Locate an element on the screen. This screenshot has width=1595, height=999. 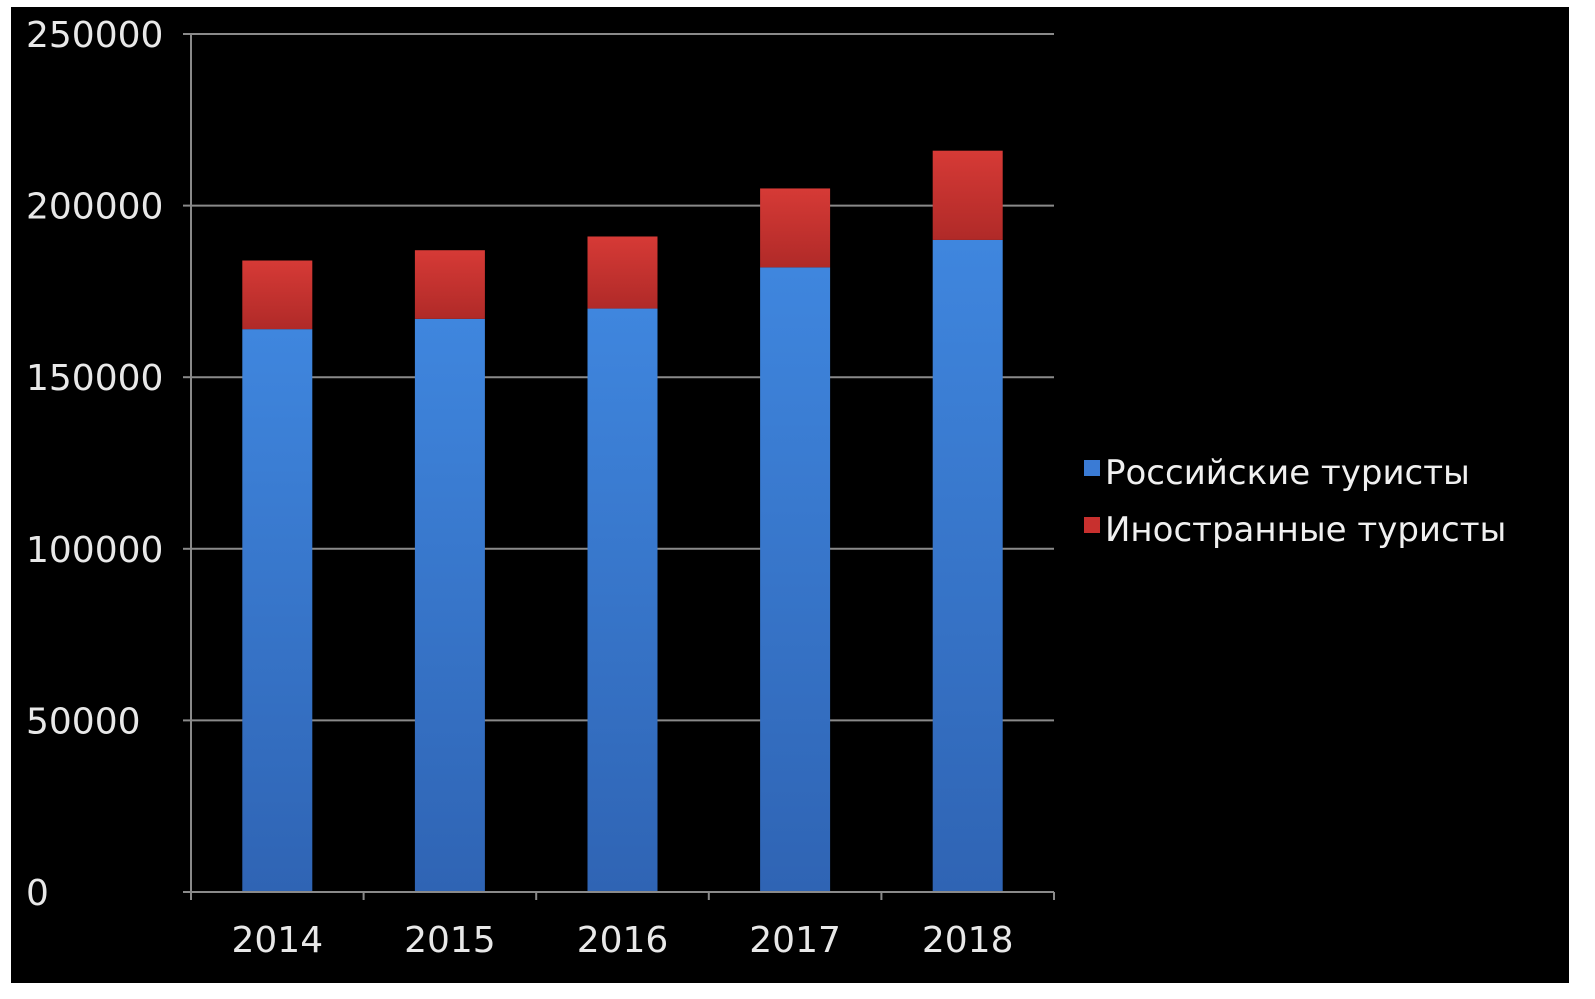
y-tick-label: 250000 is located at coordinates (94, 35).